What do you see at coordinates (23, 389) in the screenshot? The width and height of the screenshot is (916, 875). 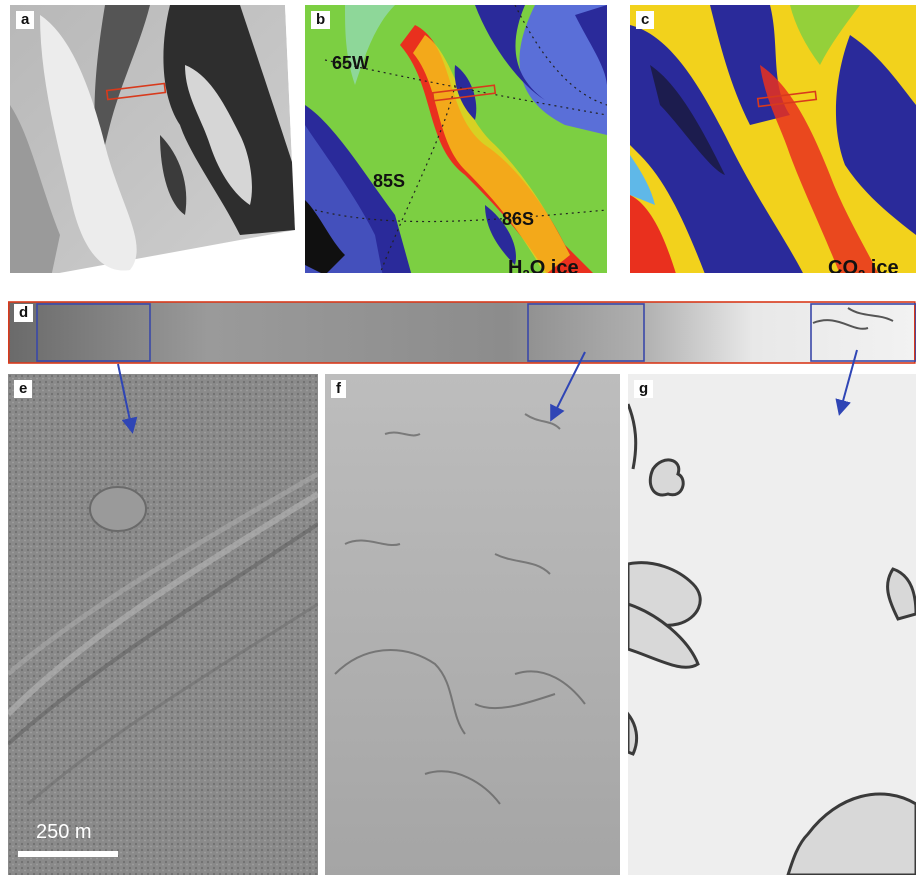 I see `panel-label-e: e` at bounding box center [23, 389].